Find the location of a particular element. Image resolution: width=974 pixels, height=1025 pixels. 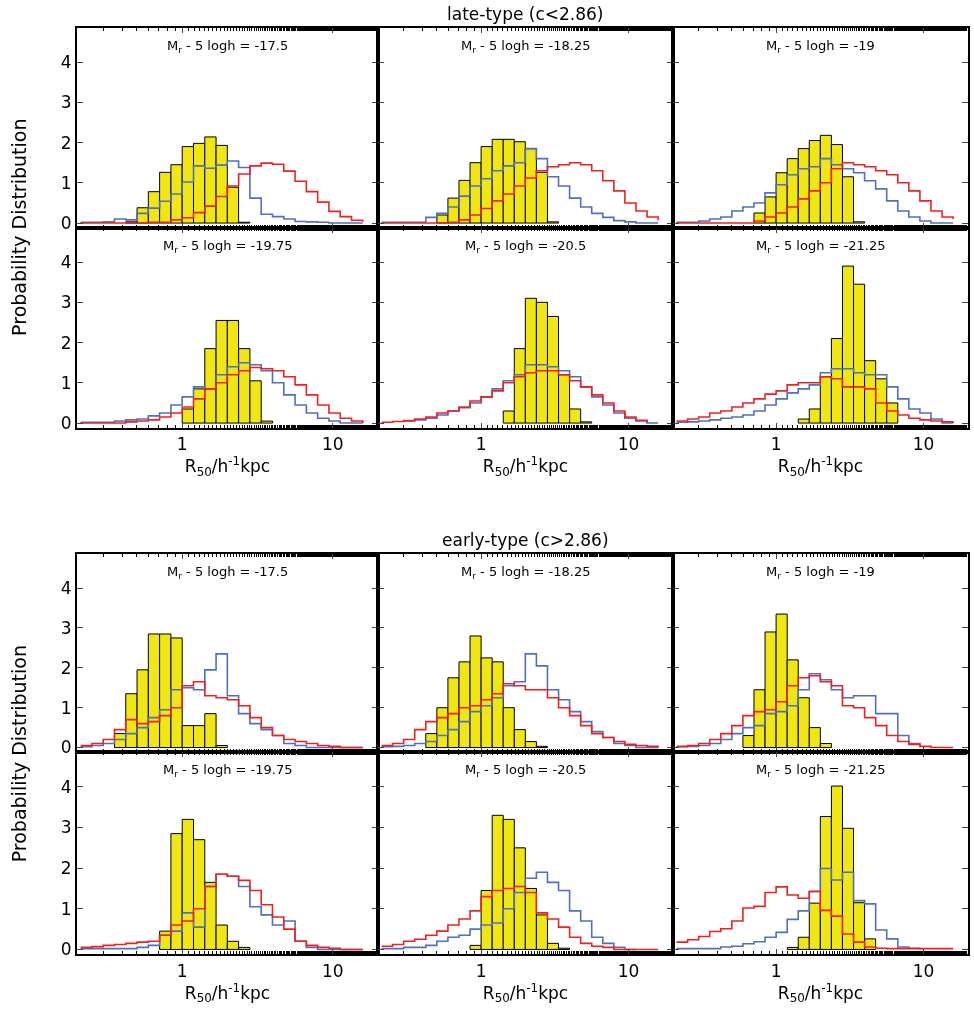

text: late-type (c<2.86) is located at coordinates (525, 14).